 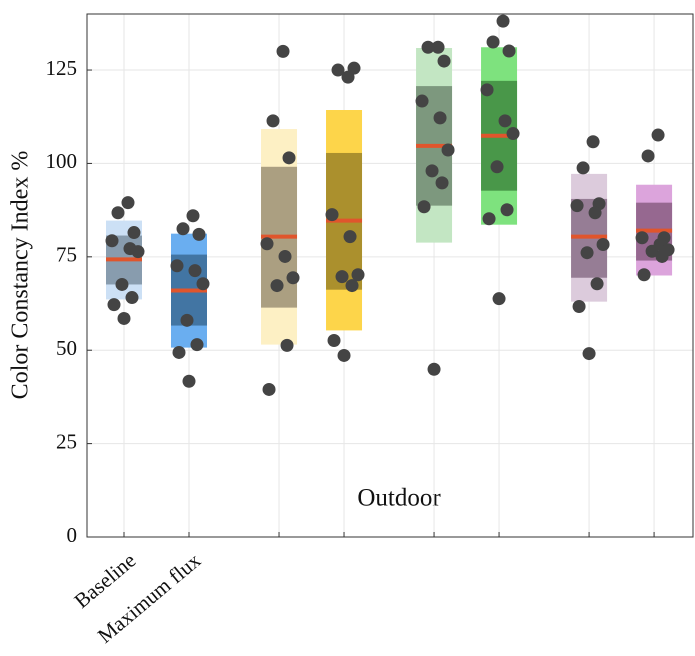 I want to click on y-tick-label: 125, so click(x=62, y=68).